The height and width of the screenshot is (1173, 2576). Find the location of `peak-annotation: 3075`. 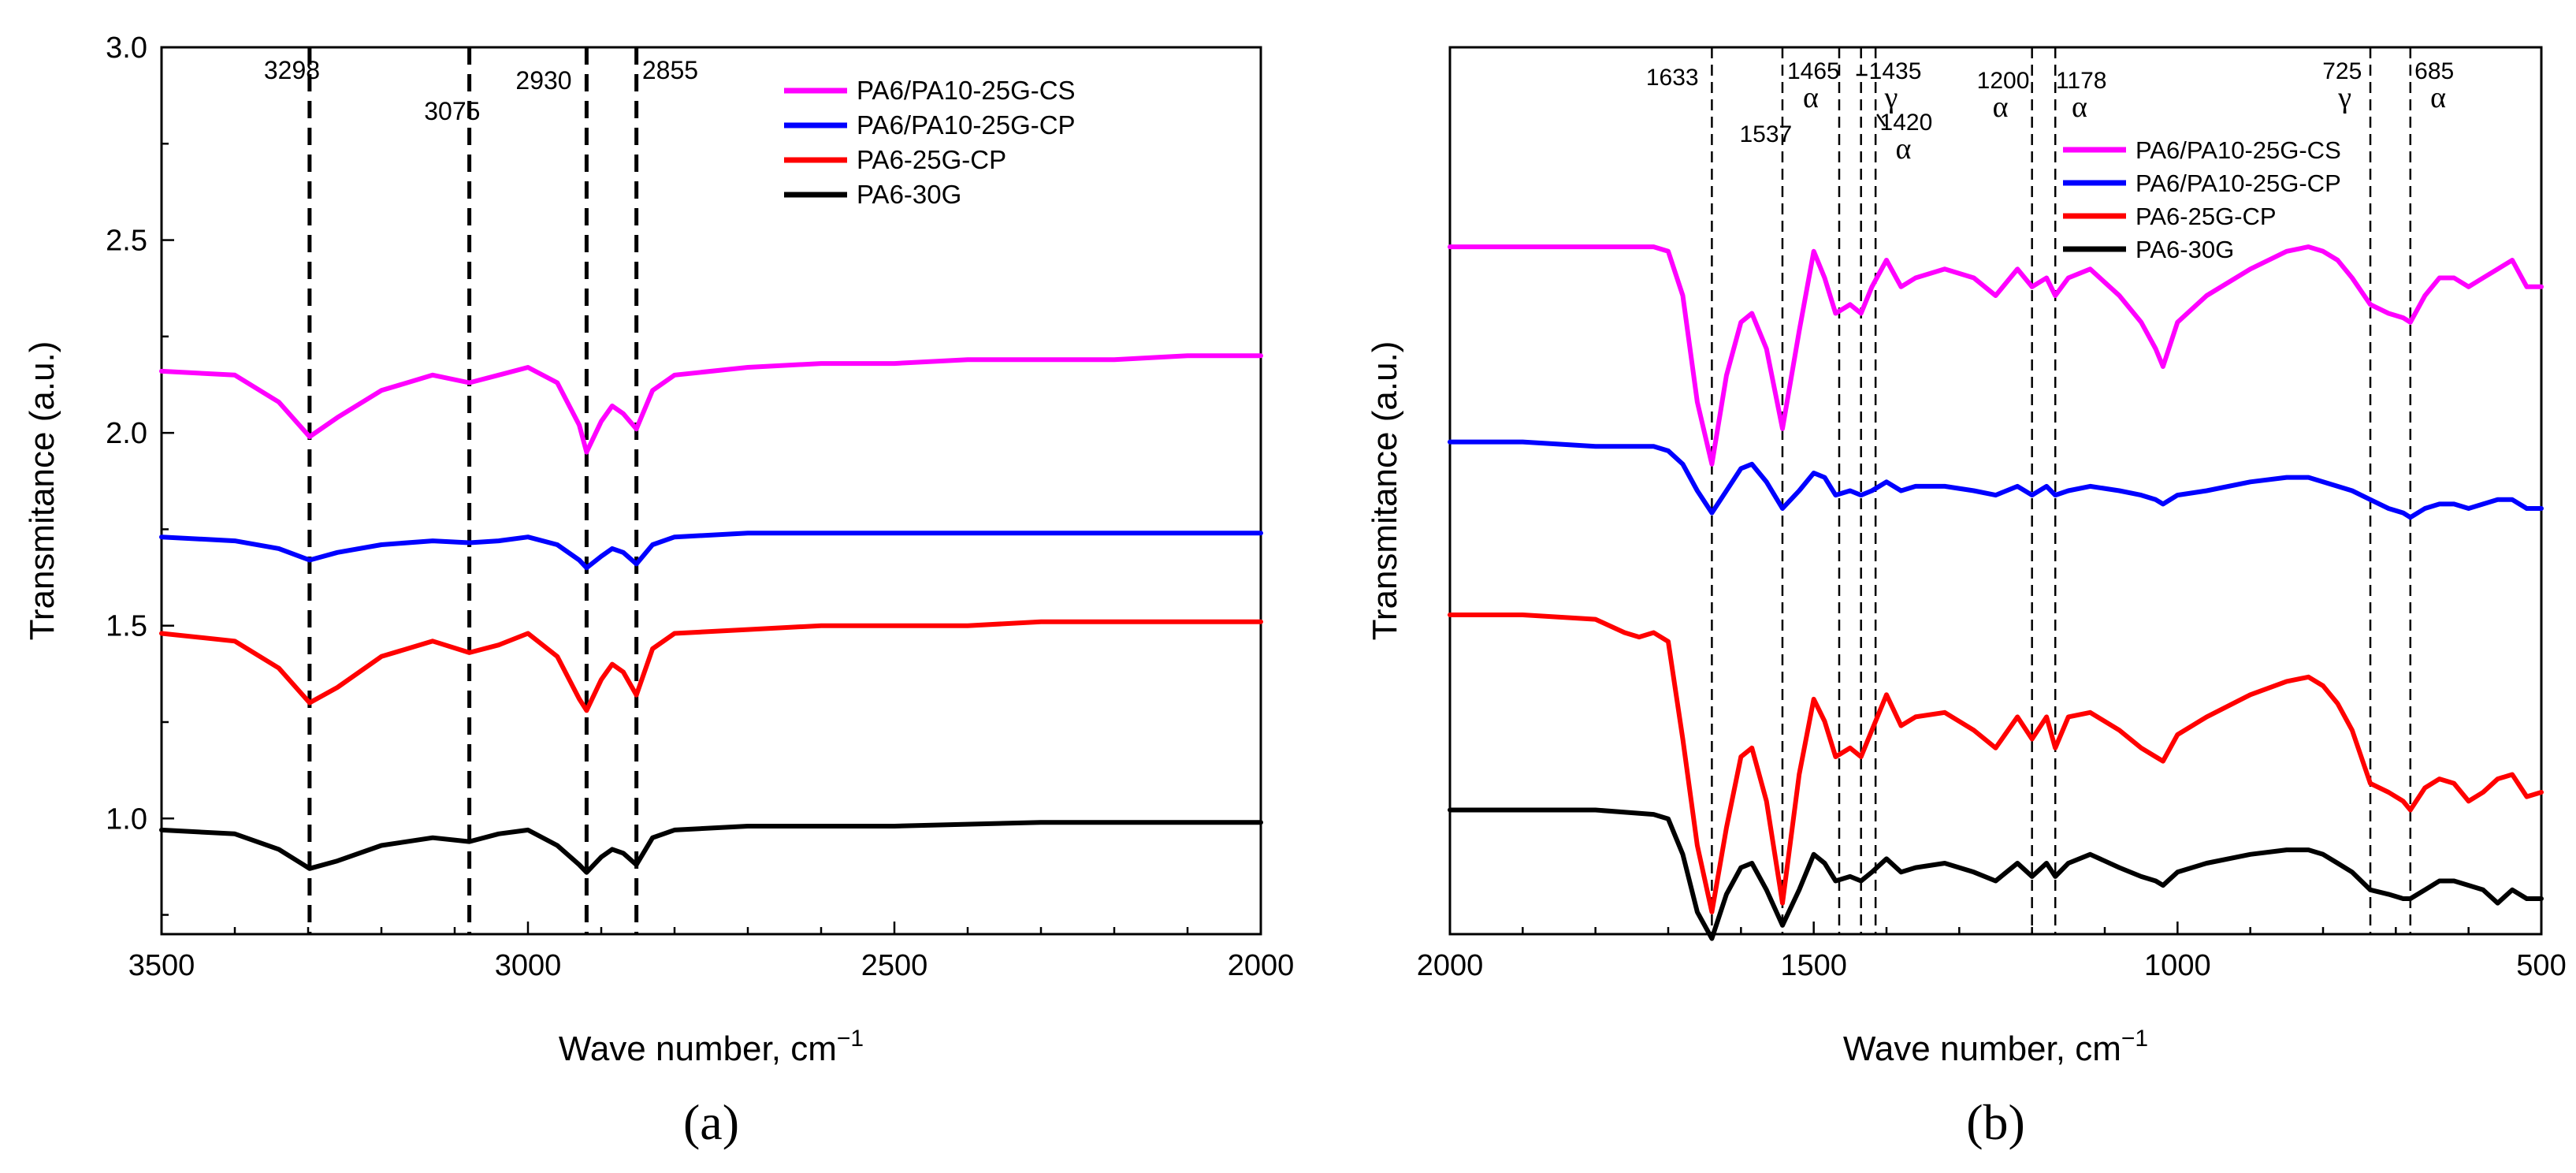

peak-annotation: 3075 is located at coordinates (452, 111).